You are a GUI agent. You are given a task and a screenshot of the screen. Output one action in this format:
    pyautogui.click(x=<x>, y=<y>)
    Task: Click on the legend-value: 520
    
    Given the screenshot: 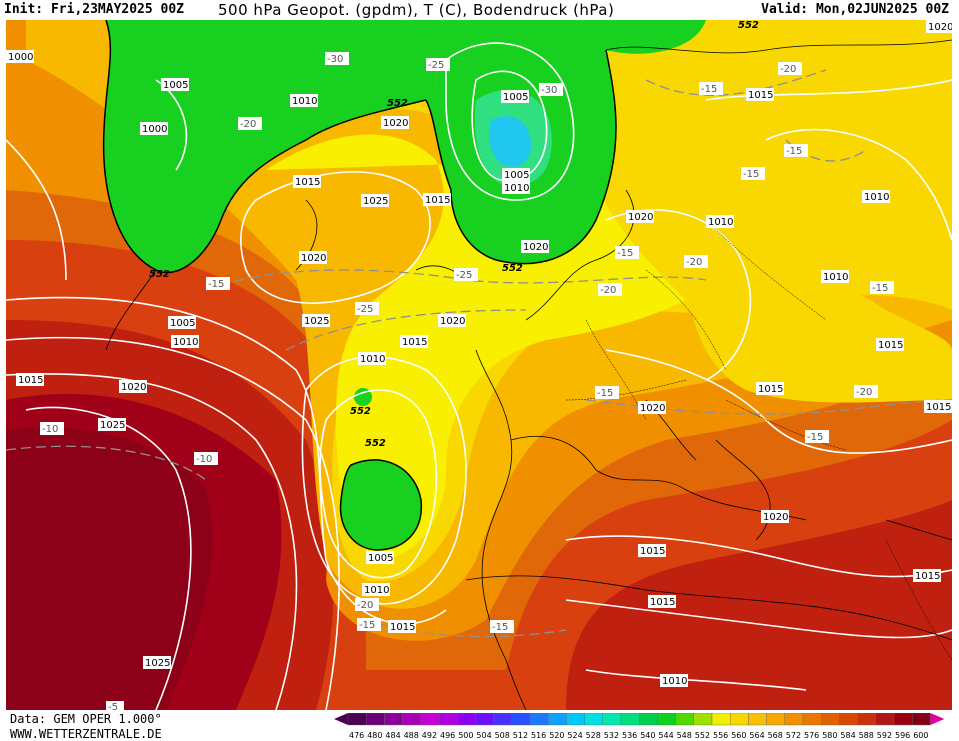 What is the action you would take?
    pyautogui.click(x=556, y=735)
    